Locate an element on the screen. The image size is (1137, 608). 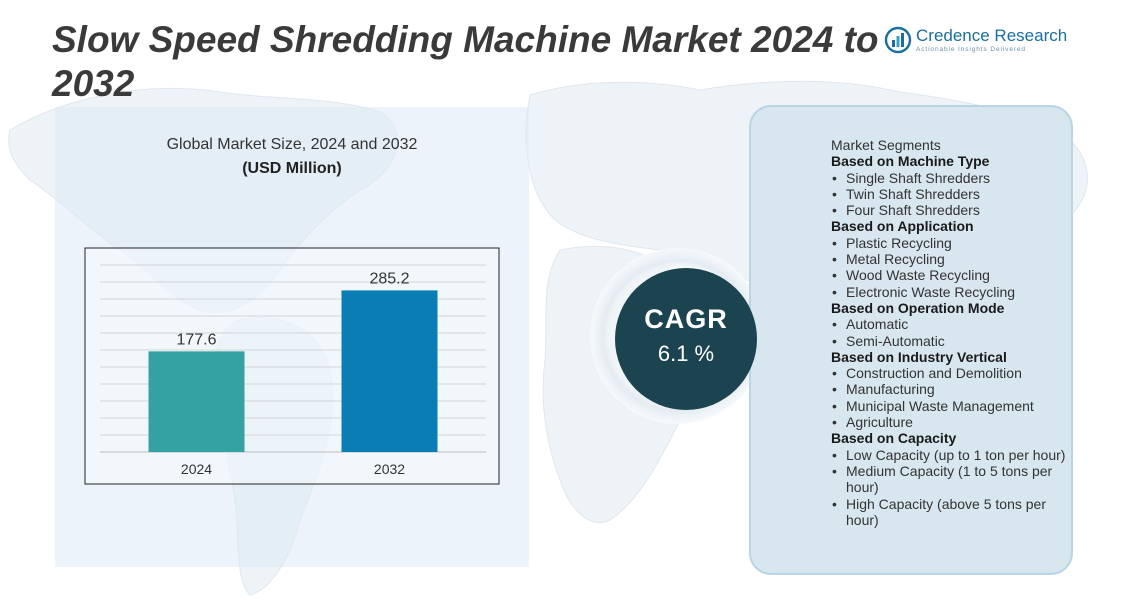
brand-name: Credence Research is located at coordinates (992, 35).